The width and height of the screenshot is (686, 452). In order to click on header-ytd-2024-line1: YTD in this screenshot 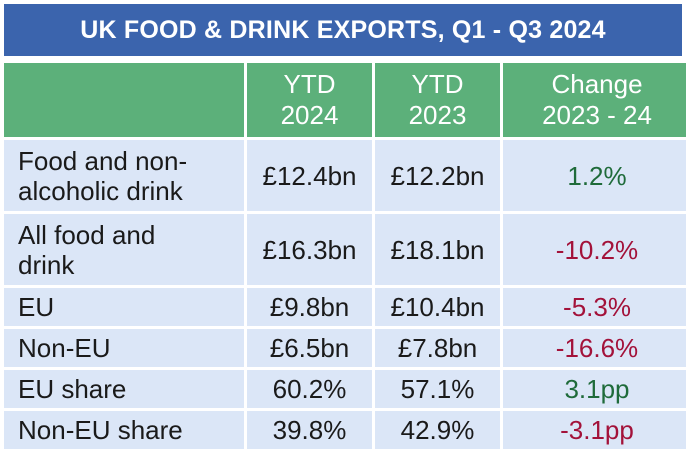, I will do `click(309, 84)`.